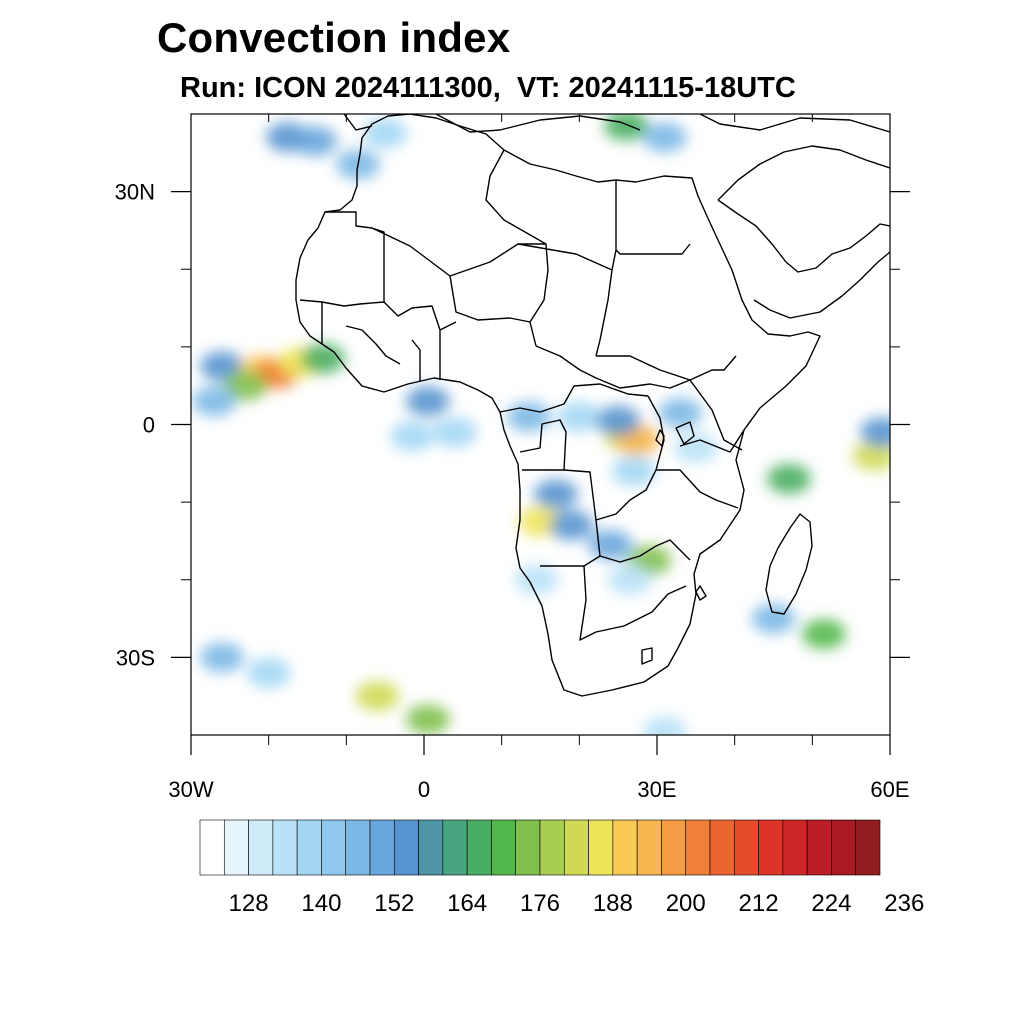  Describe the element at coordinates (149, 425) in the screenshot. I see `lat-tick-label: 0` at that location.